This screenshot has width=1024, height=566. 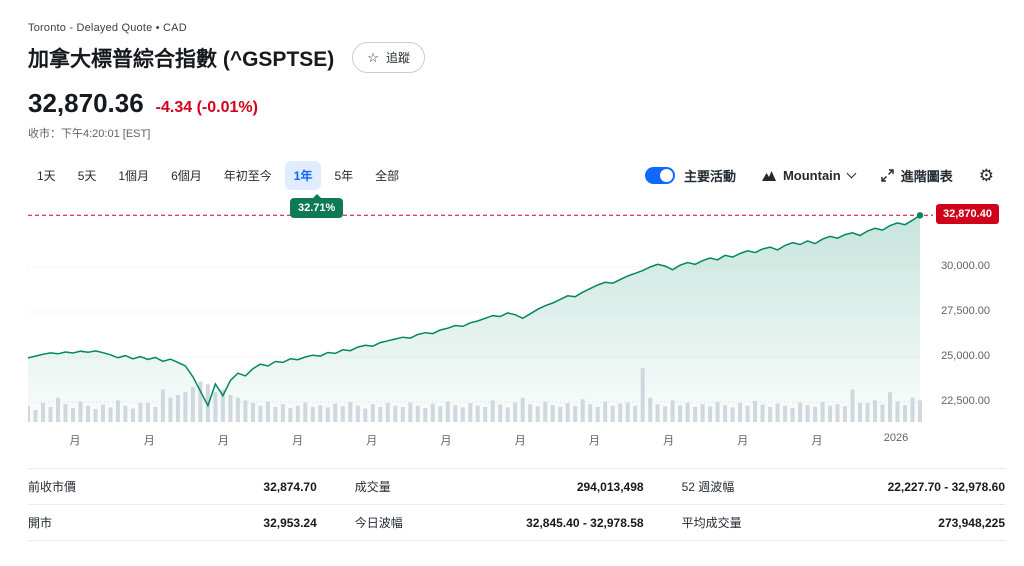 I want to click on stat-value: 22,227.70 - 32,978.60, so click(x=946, y=486).